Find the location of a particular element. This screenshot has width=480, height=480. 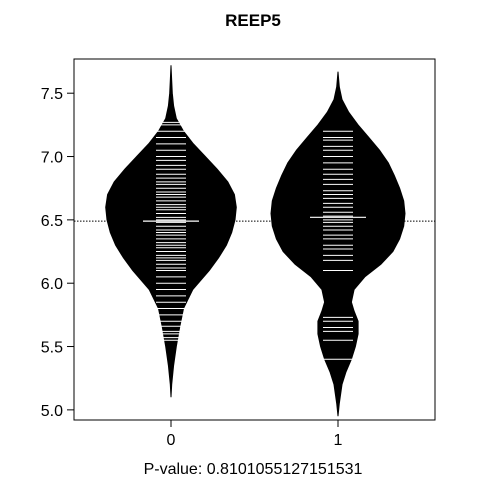

y-tick-label: 7.5 is located at coordinates (52, 94).